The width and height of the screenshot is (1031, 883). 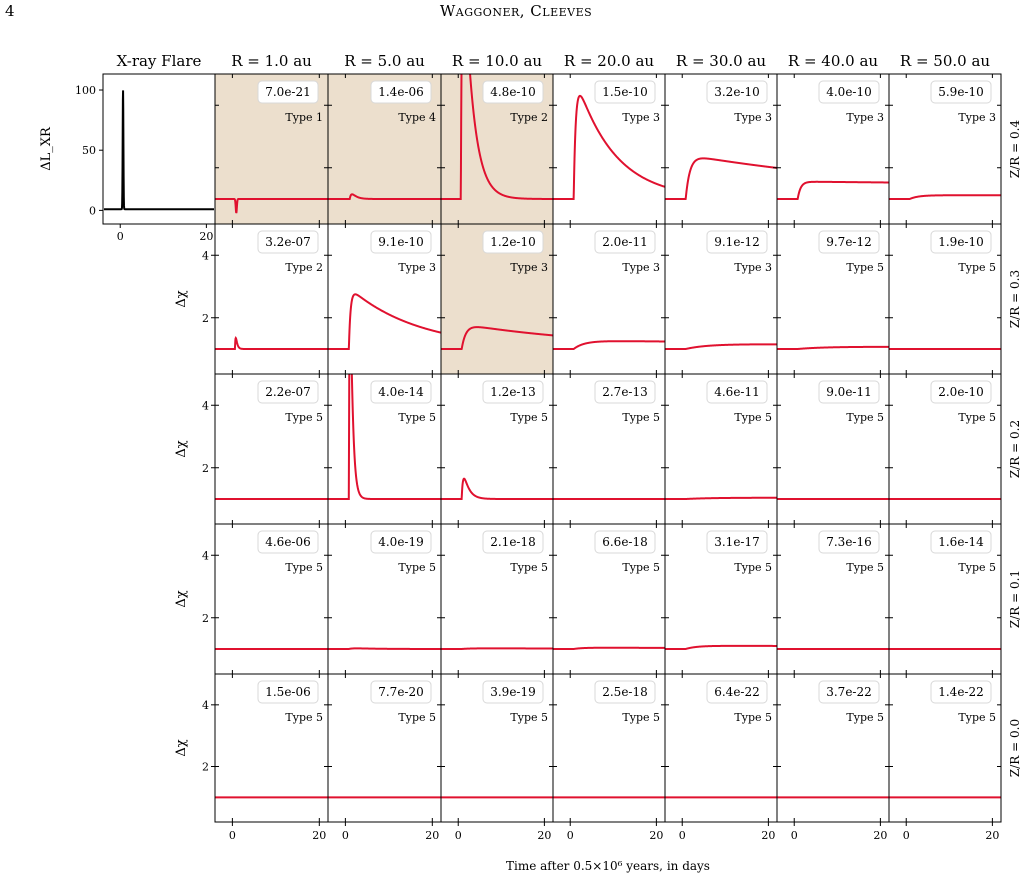 What do you see at coordinates (945, 599) in the screenshot?
I see `panel: 1.6e-14 Type 5` at bounding box center [945, 599].